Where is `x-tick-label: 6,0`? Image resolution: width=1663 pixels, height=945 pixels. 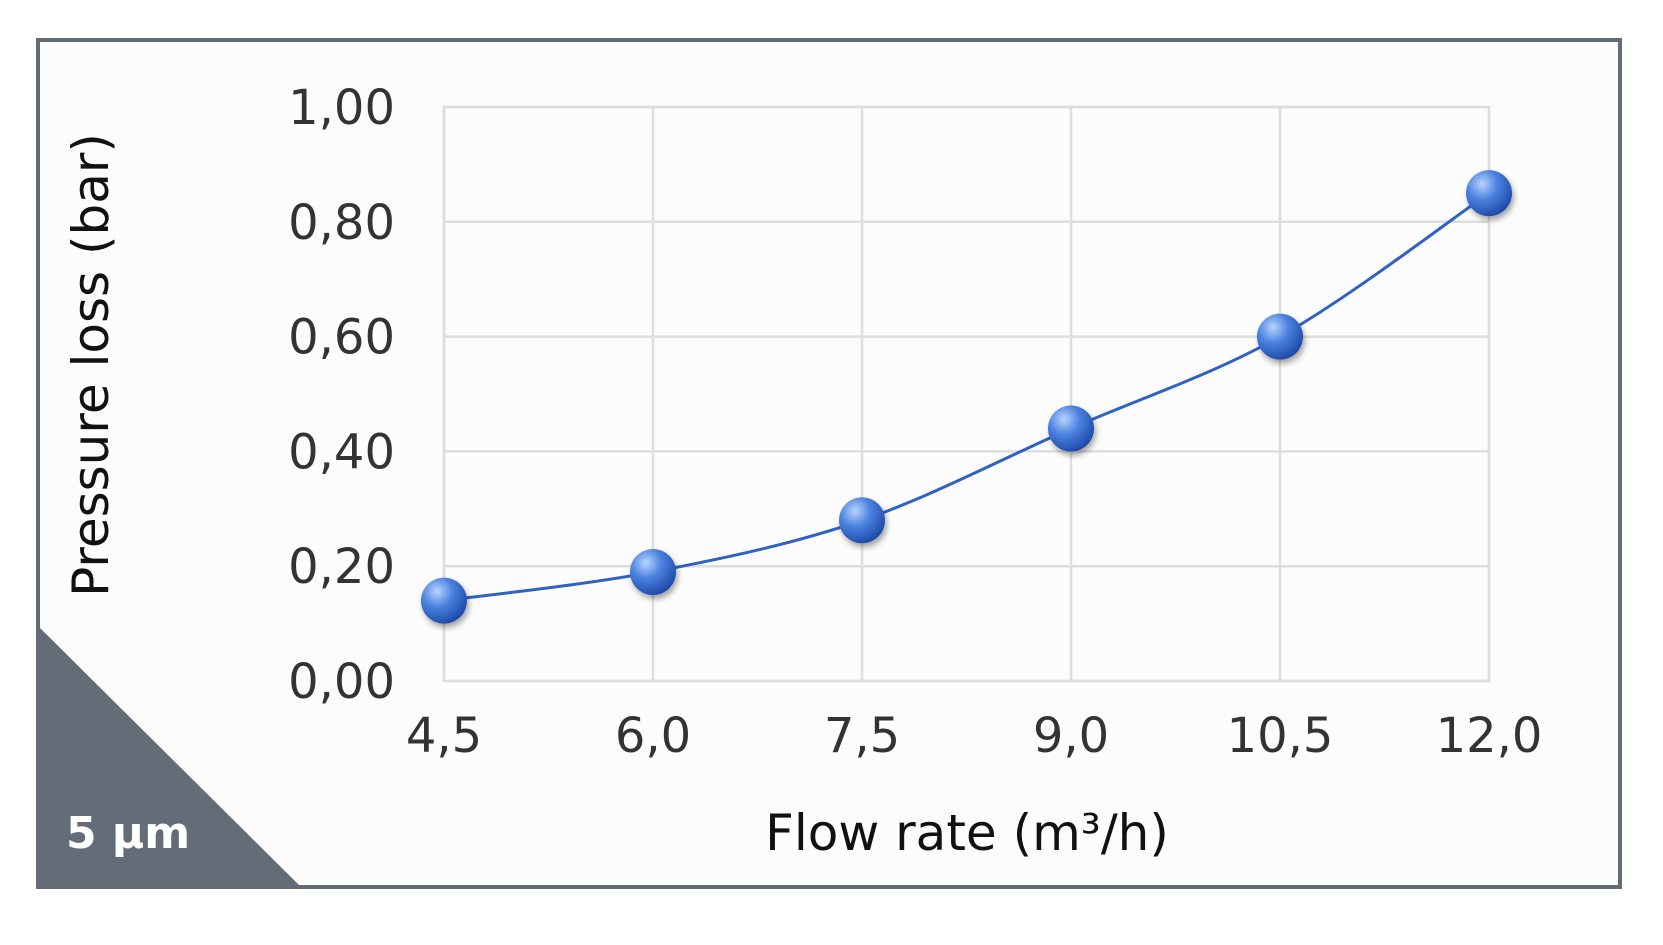
x-tick-label: 6,0 is located at coordinates (653, 736).